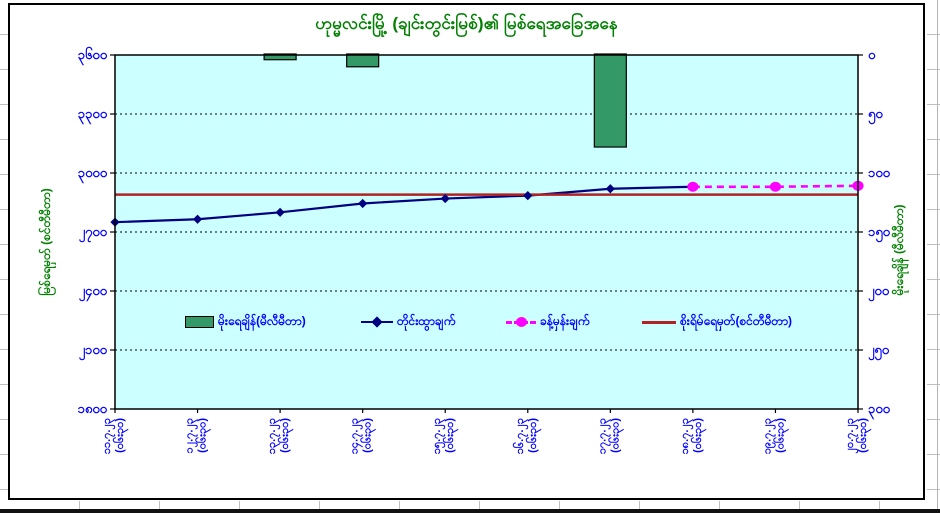 This screenshot has width=940, height=513. What do you see at coordinates (262, 321) in the screenshot?
I see `legend-label-rainfall: မိုးရေချိန်(မီလီမီတာ)` at bounding box center [262, 321].